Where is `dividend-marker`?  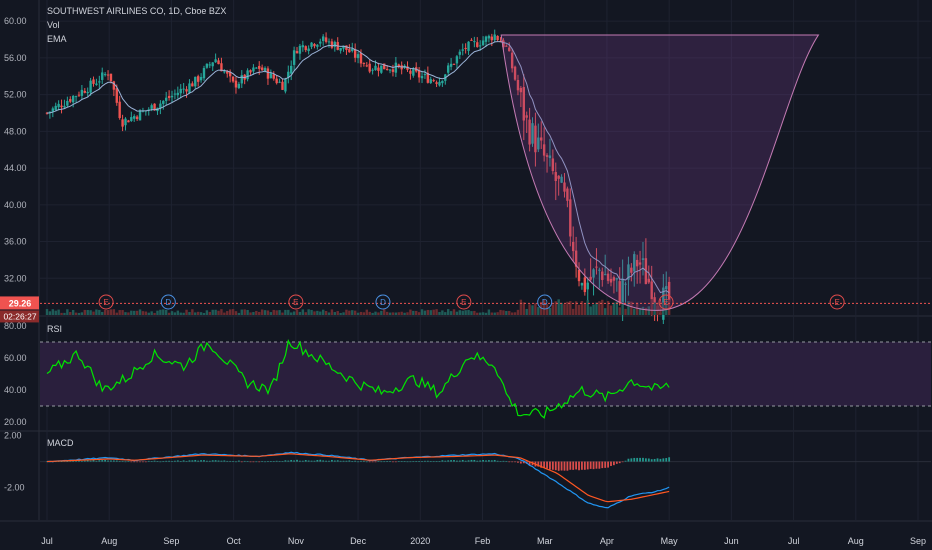
dividend-marker is located at coordinates (168, 302).